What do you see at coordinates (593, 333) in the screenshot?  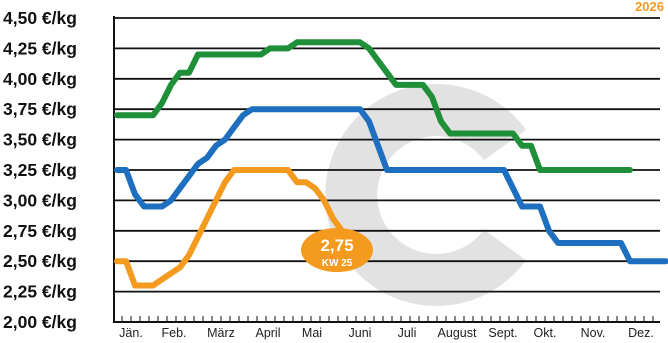 I see `month-label: Nov.` at bounding box center [593, 333].